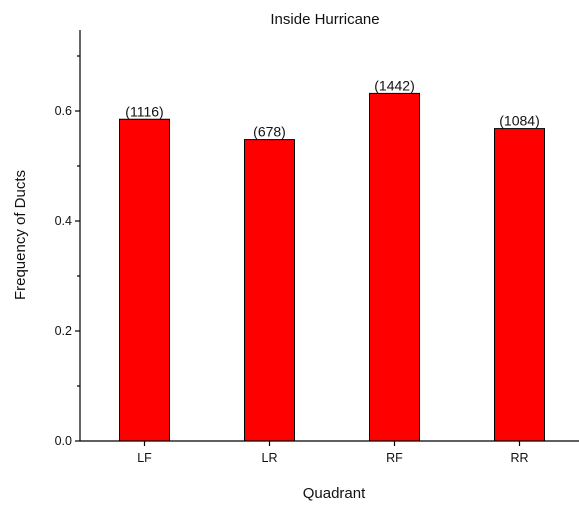 The height and width of the screenshot is (508, 579). I want to click on x-axis-label: Quadrant, so click(334, 493).